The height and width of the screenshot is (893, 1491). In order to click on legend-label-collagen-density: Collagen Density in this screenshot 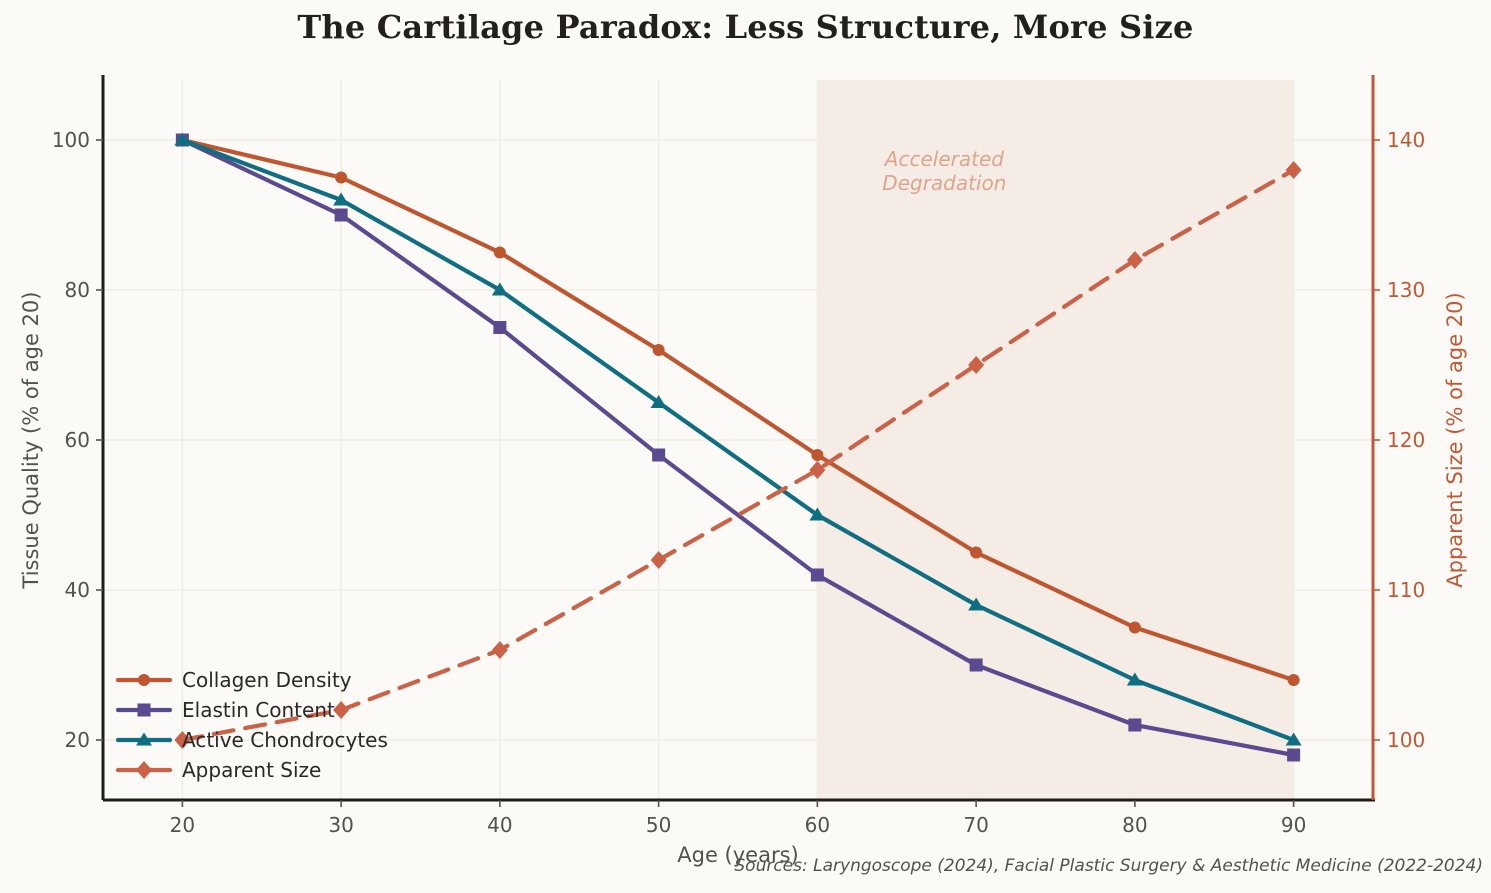, I will do `click(267, 680)`.